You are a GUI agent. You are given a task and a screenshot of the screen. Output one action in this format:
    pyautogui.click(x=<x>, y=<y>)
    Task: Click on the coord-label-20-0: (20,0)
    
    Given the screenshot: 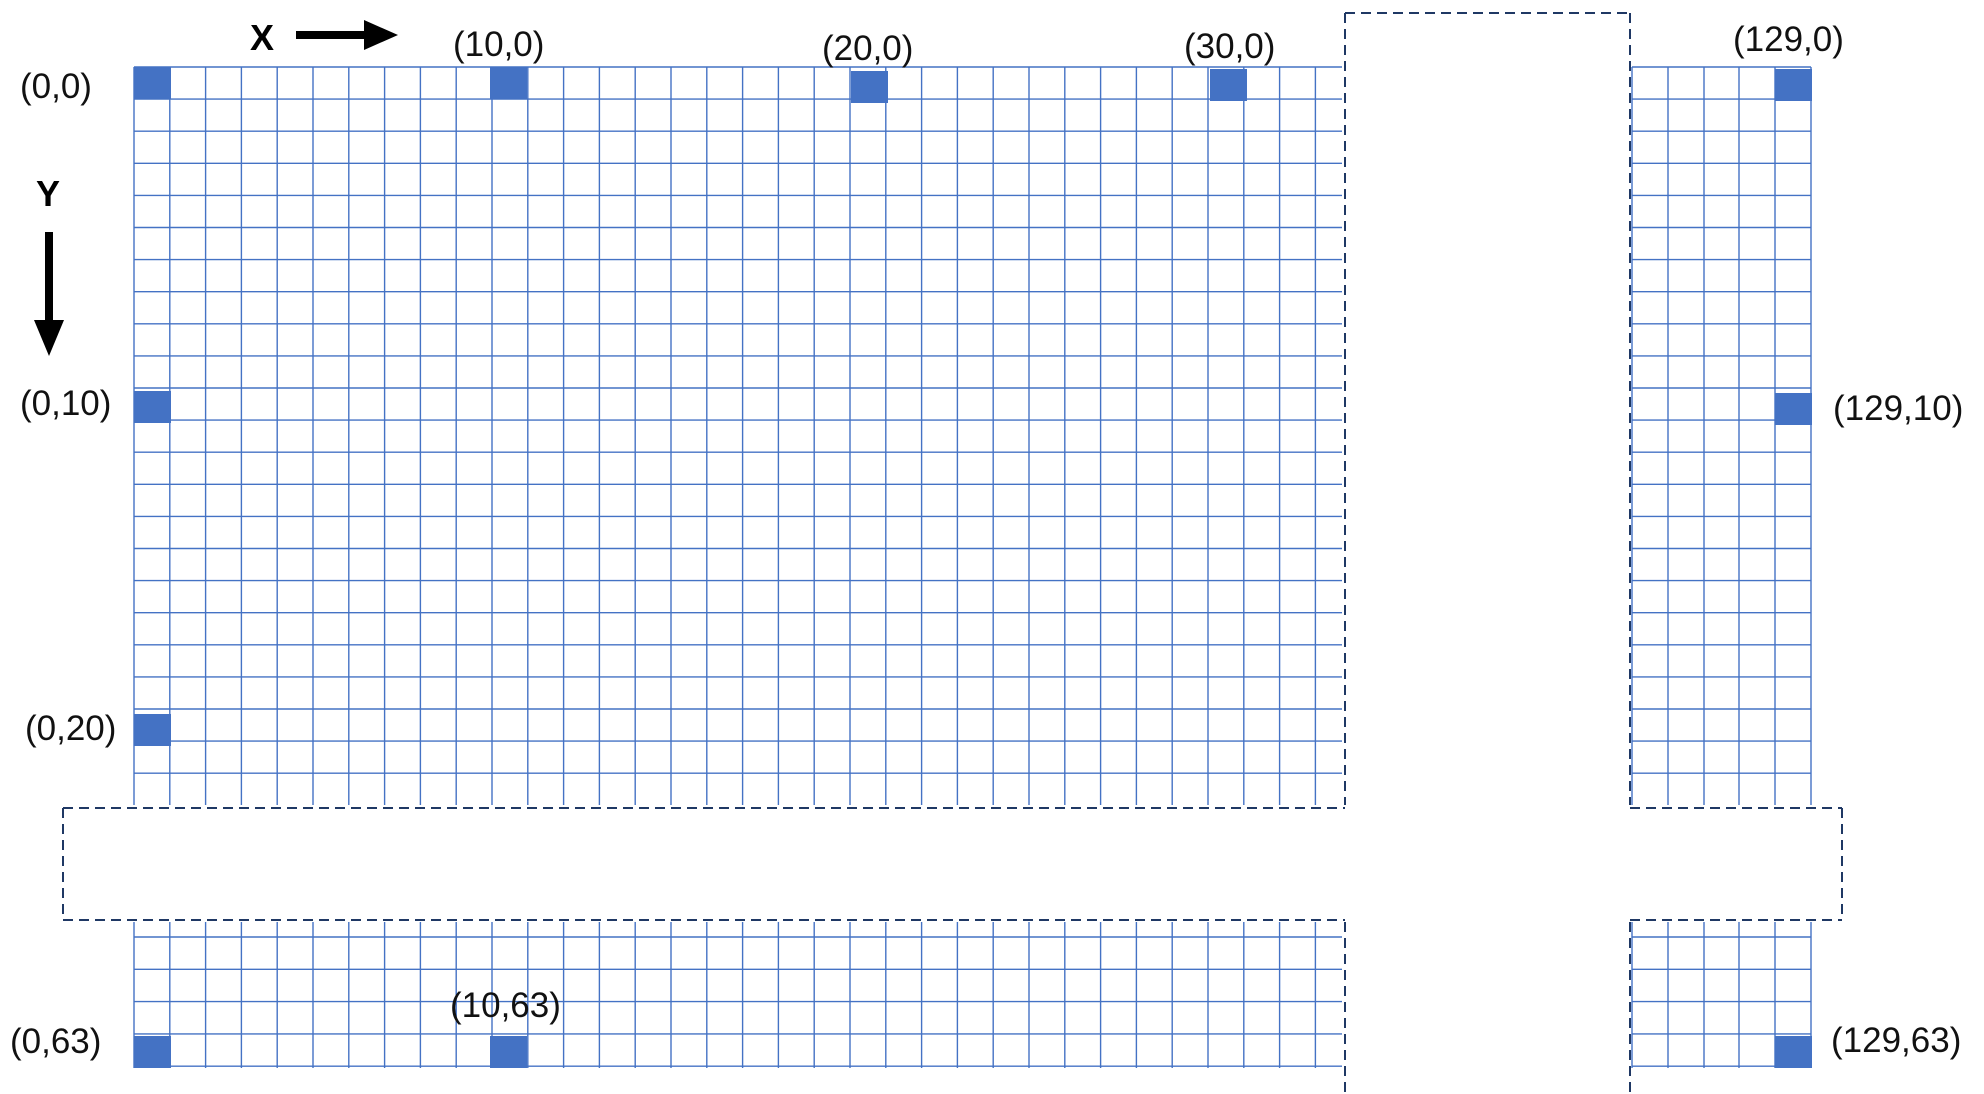 What is the action you would take?
    pyautogui.click(x=867, y=48)
    